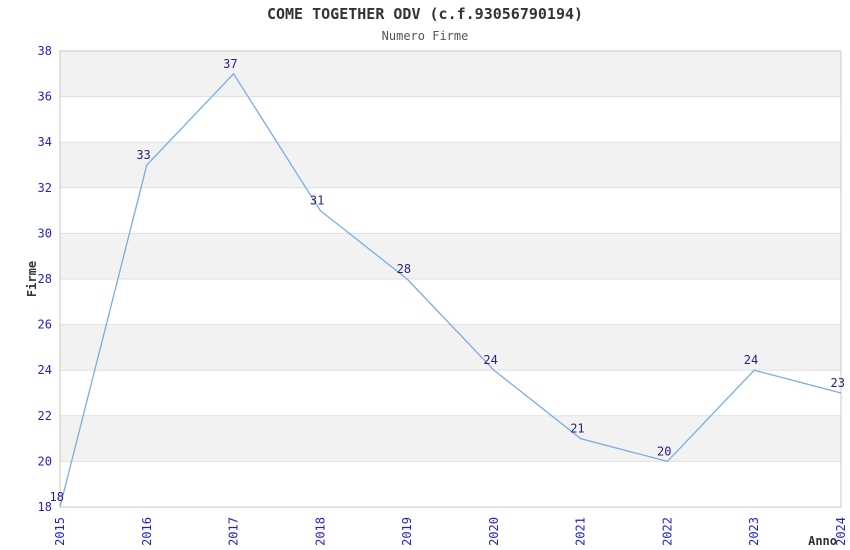 The width and height of the screenshot is (850, 550). What do you see at coordinates (230, 64) in the screenshot?
I see `data-point-label: 37` at bounding box center [230, 64].